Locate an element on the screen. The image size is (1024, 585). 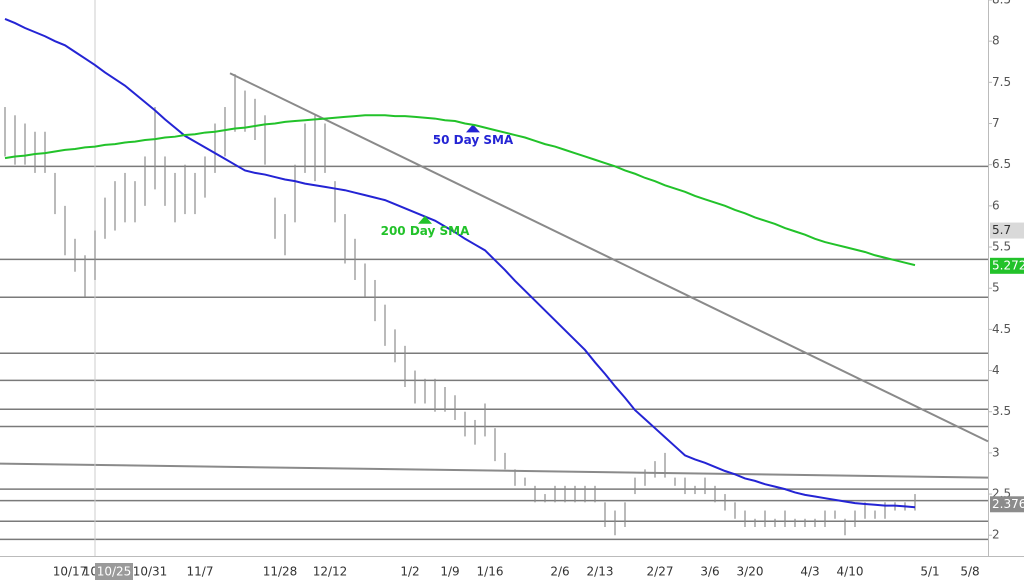
x-tick-label: 4/3 is located at coordinates (809, 572).